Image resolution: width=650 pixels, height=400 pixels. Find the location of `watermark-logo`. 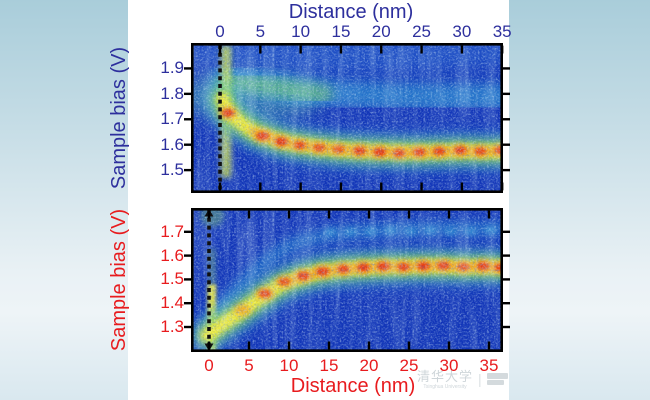

watermark-logo is located at coordinates (497, 377).